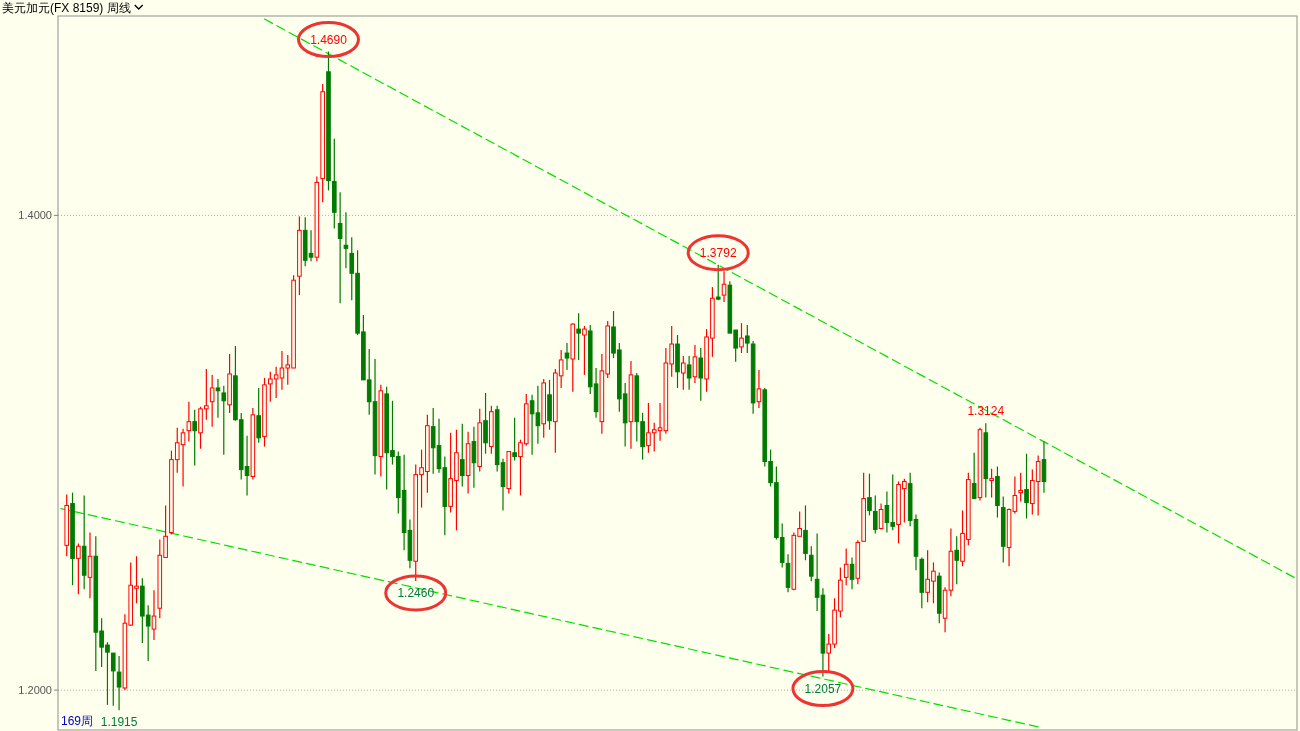  What do you see at coordinates (416, 592) in the screenshot?
I see `annotation: 1.2460` at bounding box center [416, 592].